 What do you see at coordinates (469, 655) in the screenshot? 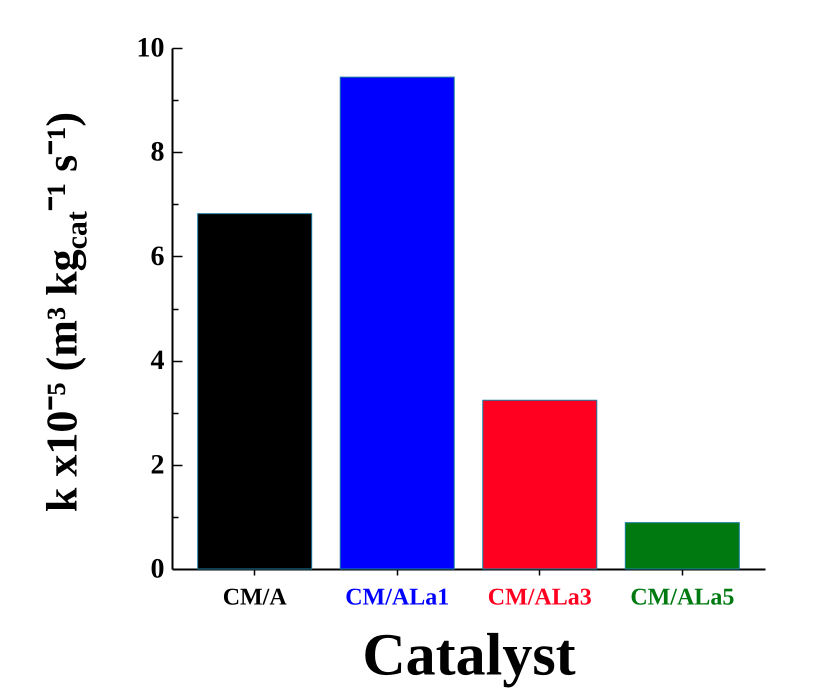
I see `x-axis-title: Catalyst` at bounding box center [469, 655].